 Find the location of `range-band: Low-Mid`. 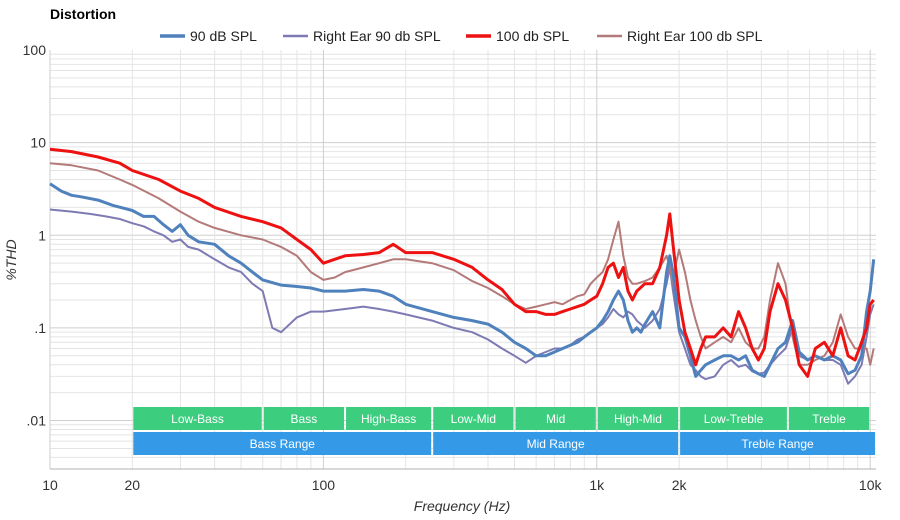

range-band: Low-Mid is located at coordinates (473, 418).